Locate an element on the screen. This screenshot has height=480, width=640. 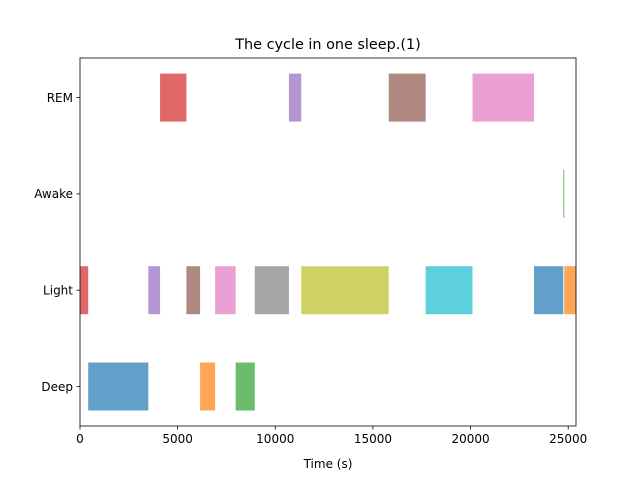
y-tick-label-rem: REM is located at coordinates (60, 98).